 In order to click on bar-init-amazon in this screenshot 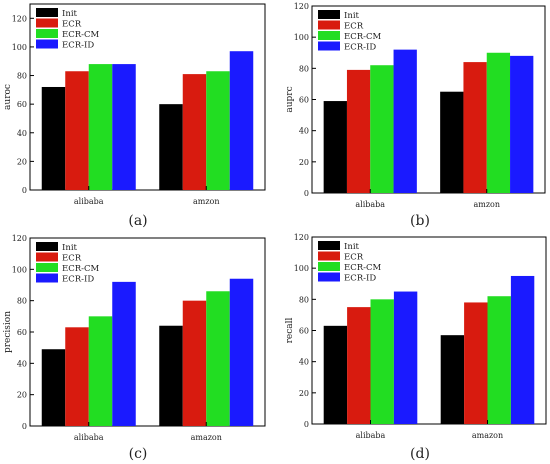, I will do `click(452, 379)`.